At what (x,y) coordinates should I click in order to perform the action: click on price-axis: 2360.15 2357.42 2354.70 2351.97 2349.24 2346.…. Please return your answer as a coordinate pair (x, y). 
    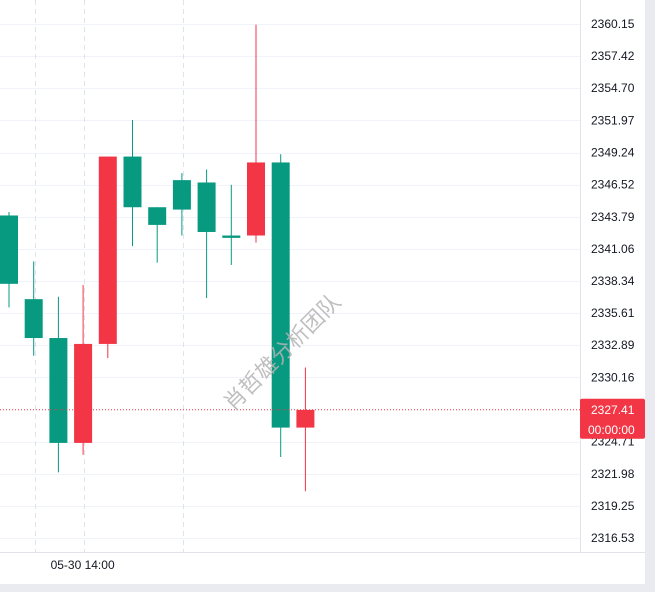
    Looking at the image, I should click on (613, 281).